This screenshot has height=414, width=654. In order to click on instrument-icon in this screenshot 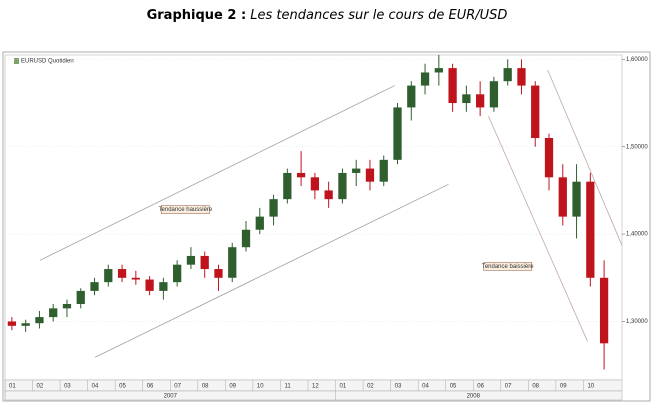, I will do `click(16, 61)`.